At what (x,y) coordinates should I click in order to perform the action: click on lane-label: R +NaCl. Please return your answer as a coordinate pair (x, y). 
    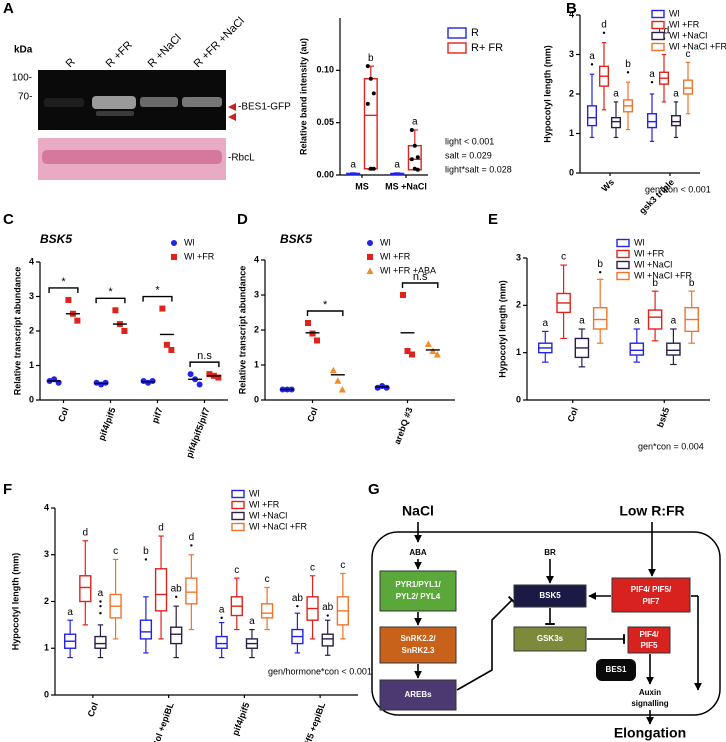
    Looking at the image, I should click on (165, 51).